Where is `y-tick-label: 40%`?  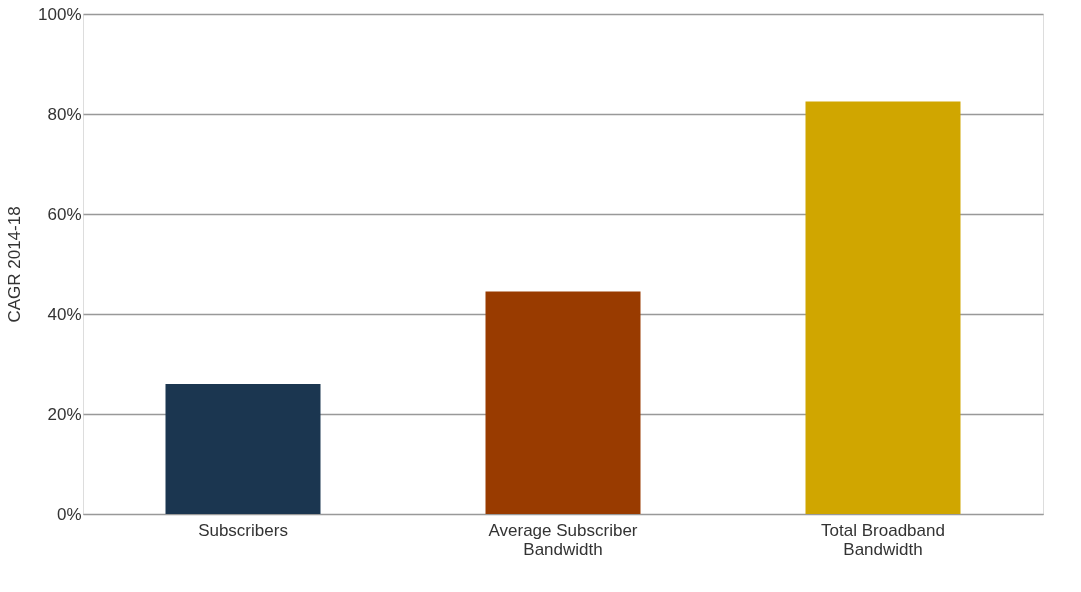
y-tick-label: 40% is located at coordinates (64, 314).